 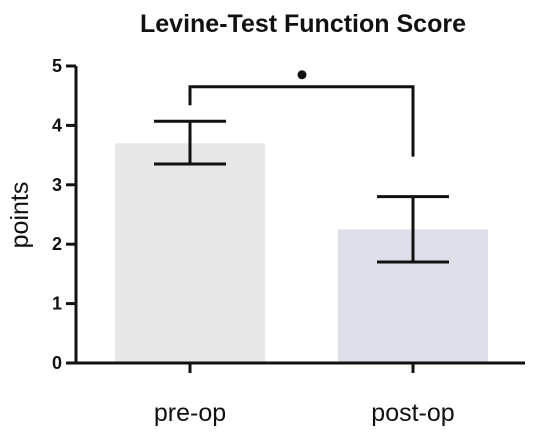 I want to click on bar-pre-op, so click(x=190, y=253).